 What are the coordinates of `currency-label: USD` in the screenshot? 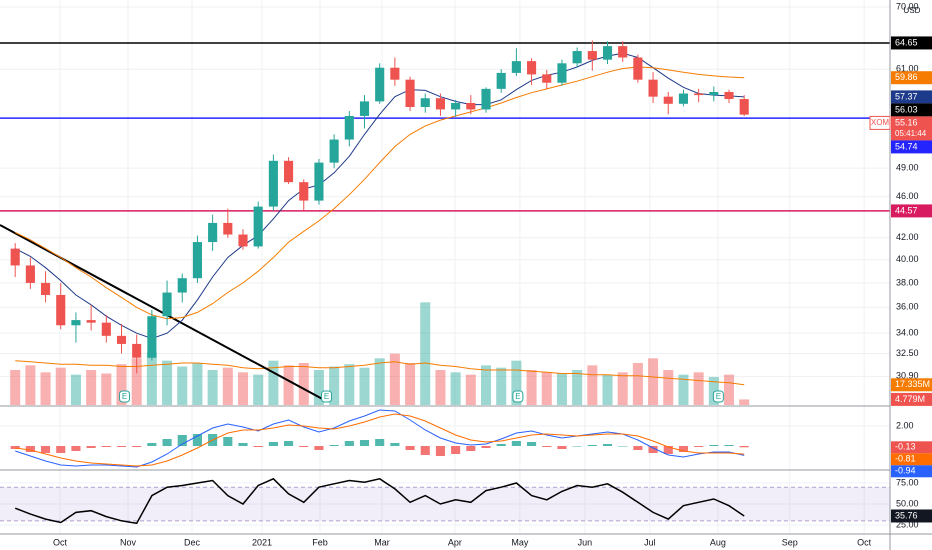 It's located at (912, 10).